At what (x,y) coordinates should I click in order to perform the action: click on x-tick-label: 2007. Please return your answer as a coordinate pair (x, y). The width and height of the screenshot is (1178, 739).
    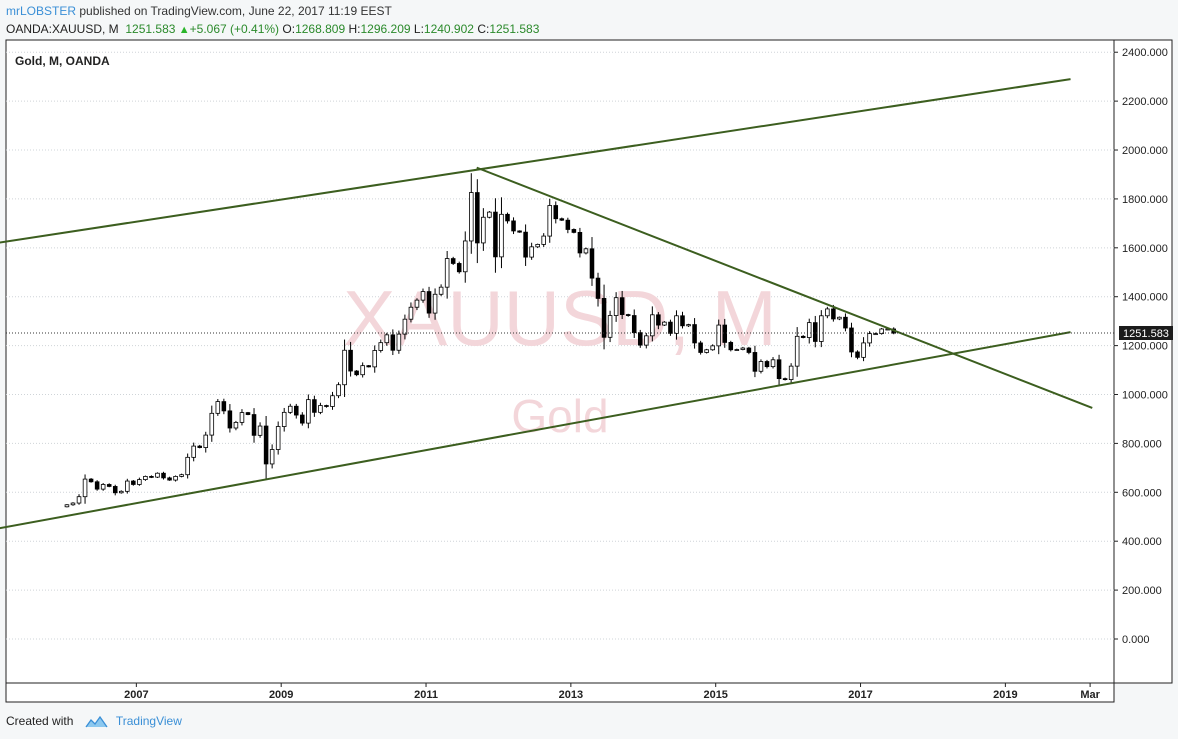
    Looking at the image, I should click on (136, 695).